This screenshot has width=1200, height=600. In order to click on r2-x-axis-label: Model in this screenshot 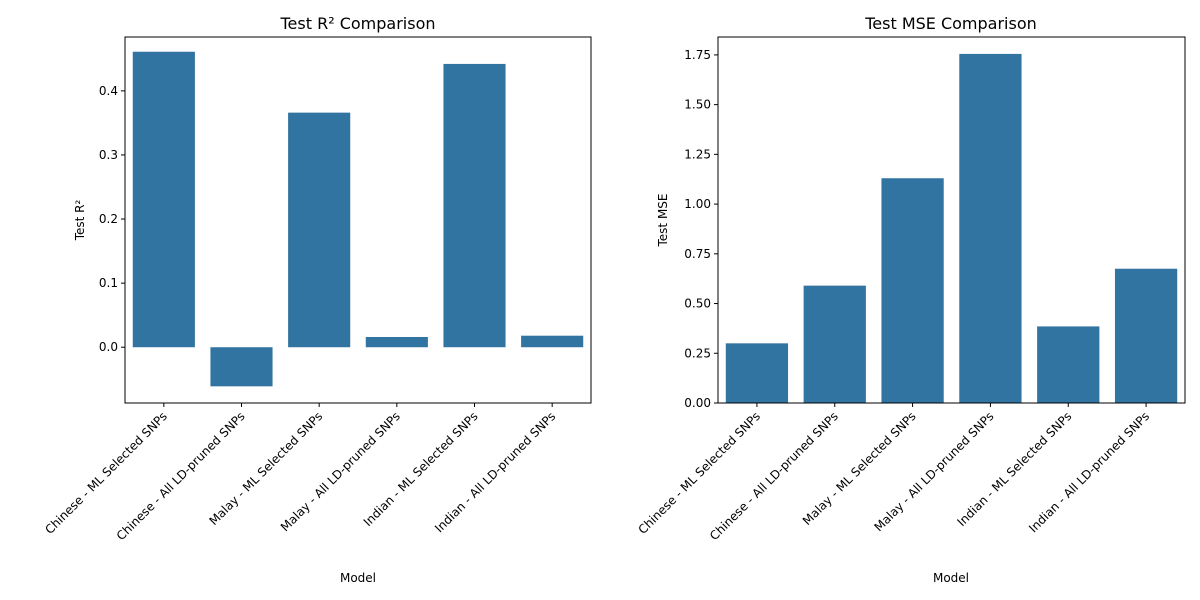, I will do `click(358, 578)`.